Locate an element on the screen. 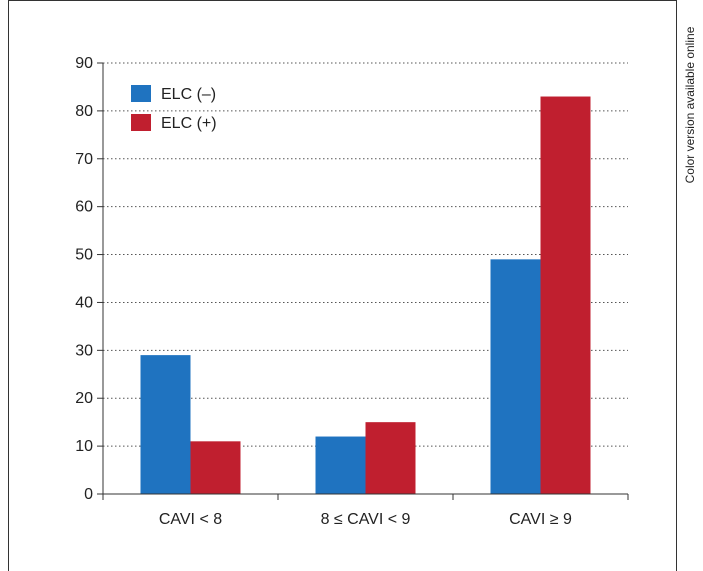 Image resolution: width=703 pixels, height=571 pixels. y-tick-label: 90 is located at coordinates (84, 63).